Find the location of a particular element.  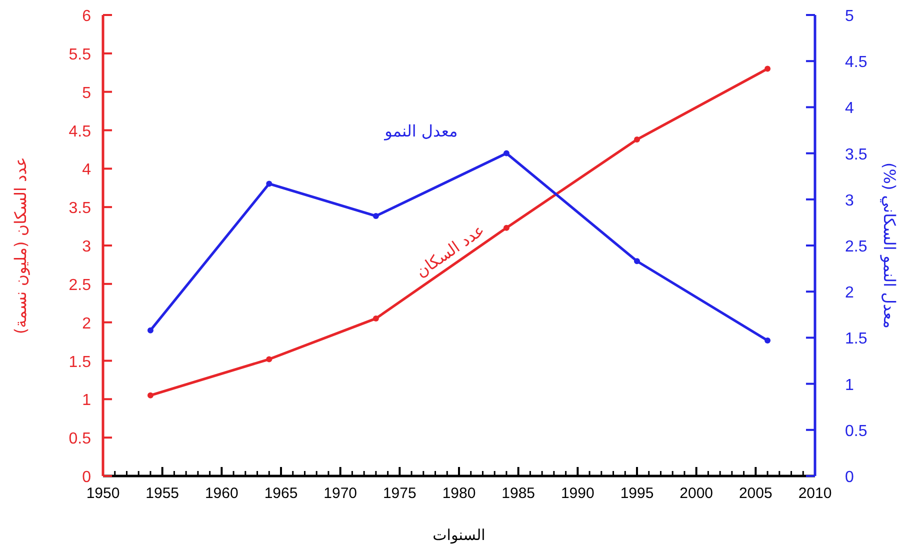

y-tick-label: 1 is located at coordinates (87, 401).